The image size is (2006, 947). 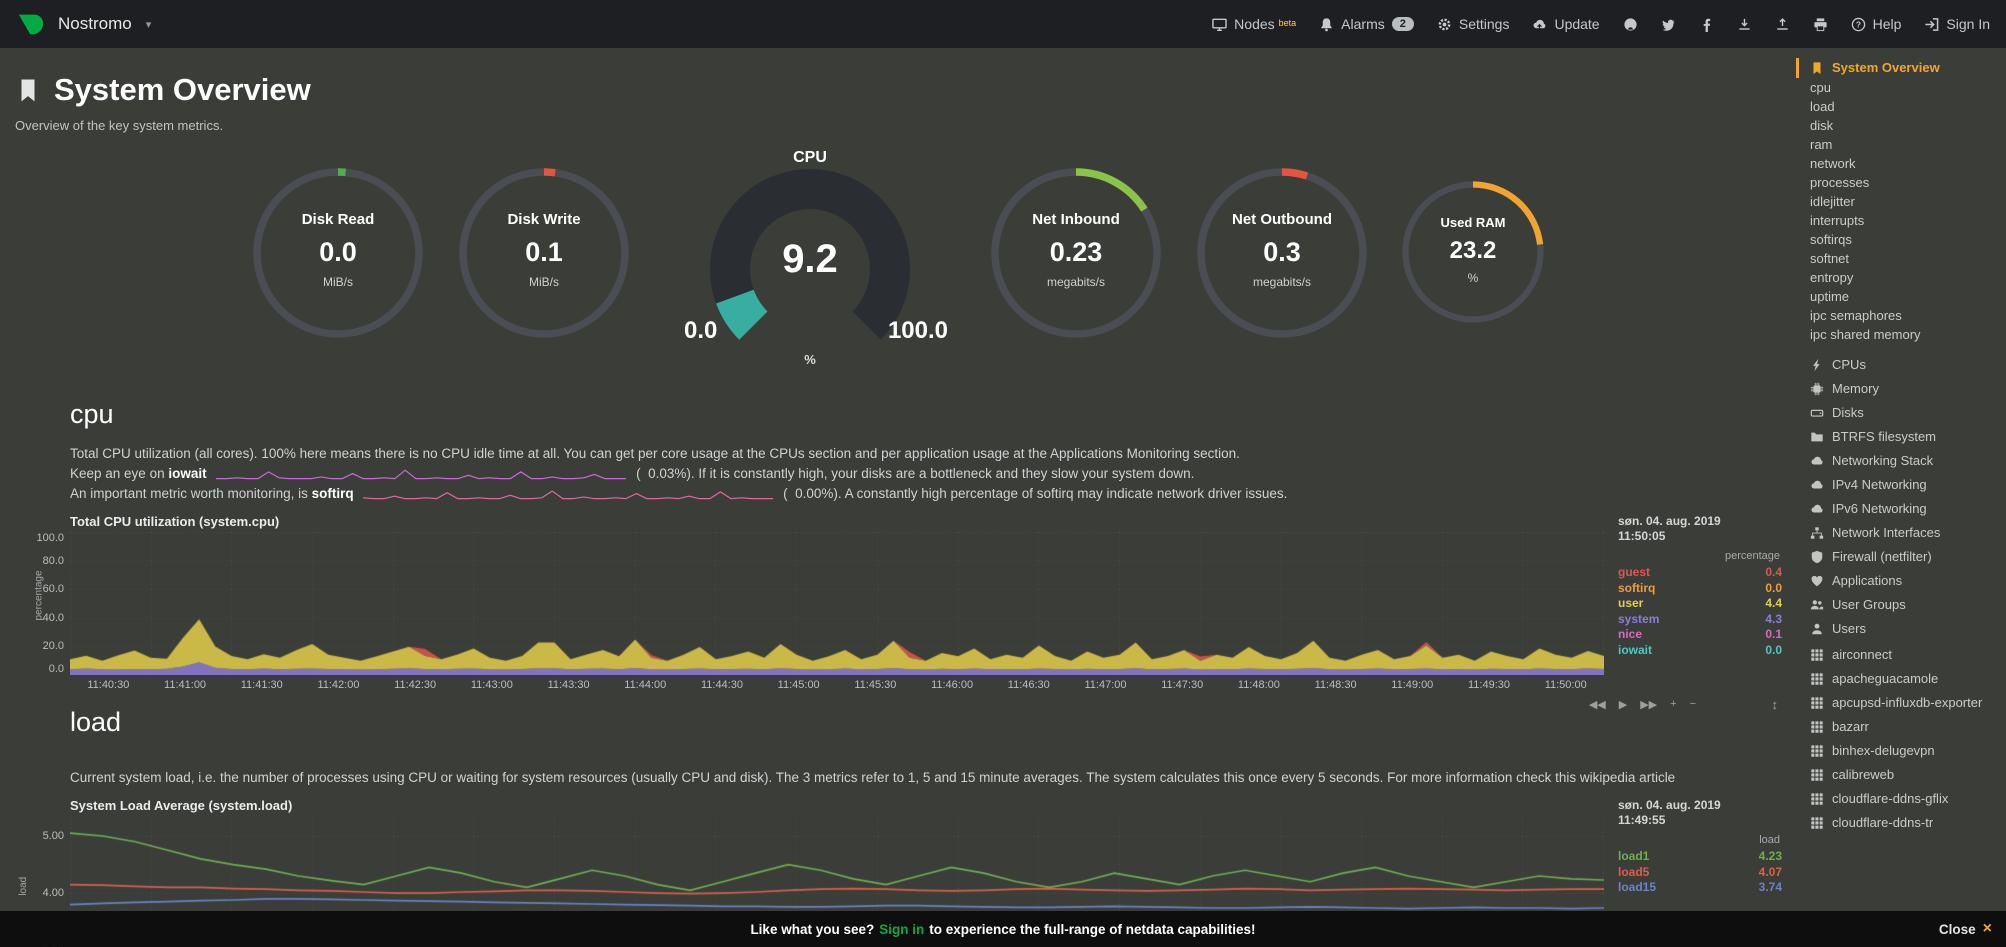 What do you see at coordinates (1700, 888) in the screenshot?
I see `legend-row-load15: load15 3.74` at bounding box center [1700, 888].